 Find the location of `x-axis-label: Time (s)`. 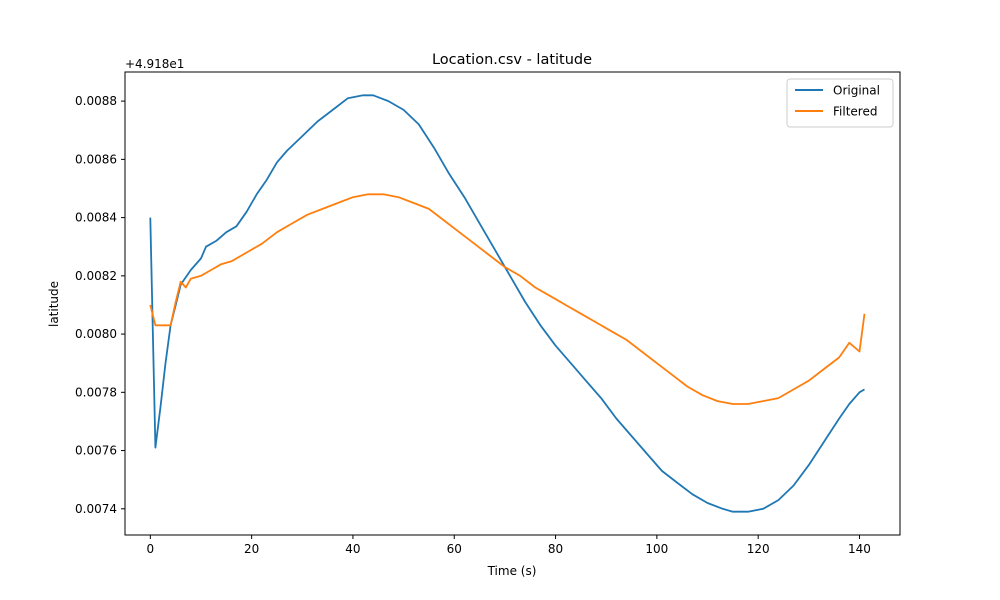

x-axis-label: Time (s) is located at coordinates (512, 571).